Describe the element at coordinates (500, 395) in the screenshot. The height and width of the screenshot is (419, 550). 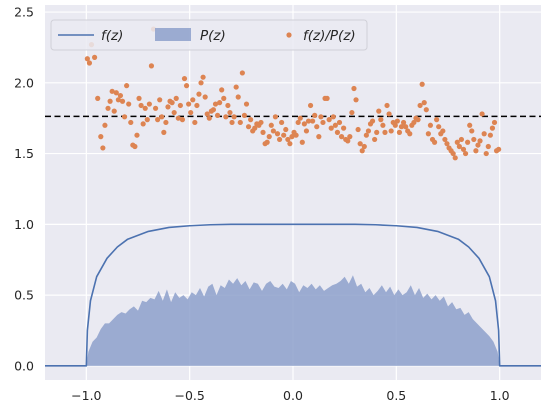
I see `x-tick-label-4: 1.0` at that location.